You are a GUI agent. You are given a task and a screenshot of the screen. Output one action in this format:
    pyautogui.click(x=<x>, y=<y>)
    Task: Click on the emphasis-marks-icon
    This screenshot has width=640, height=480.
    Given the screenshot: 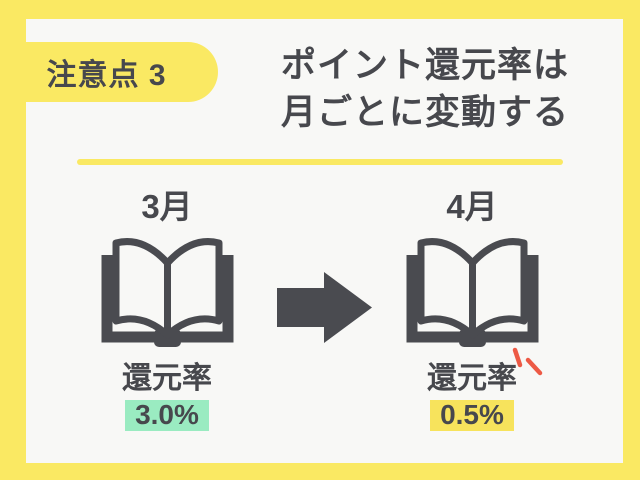 What is the action you would take?
    pyautogui.click(x=527, y=361)
    